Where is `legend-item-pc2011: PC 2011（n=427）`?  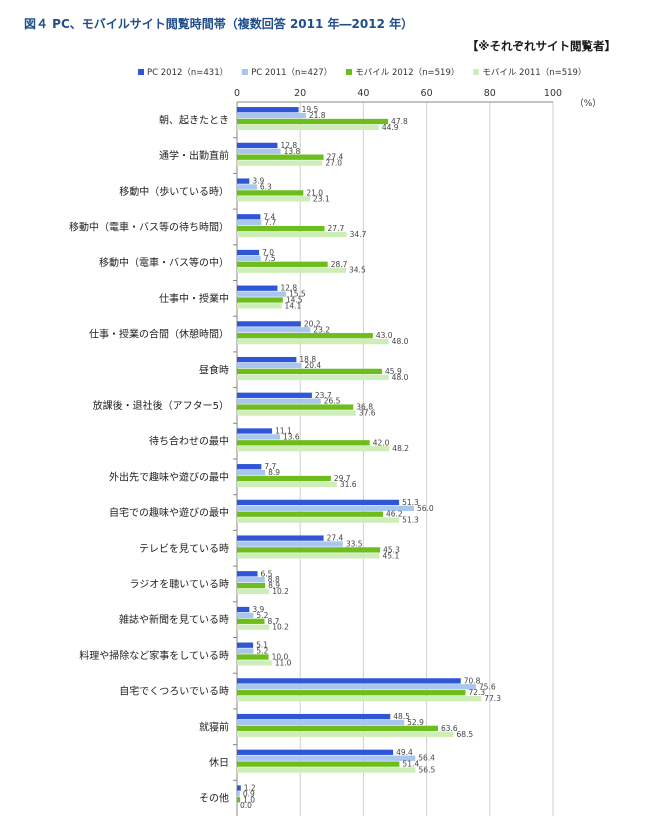 legend-item-pc2011: PC 2011（n=427） is located at coordinates (287, 72).